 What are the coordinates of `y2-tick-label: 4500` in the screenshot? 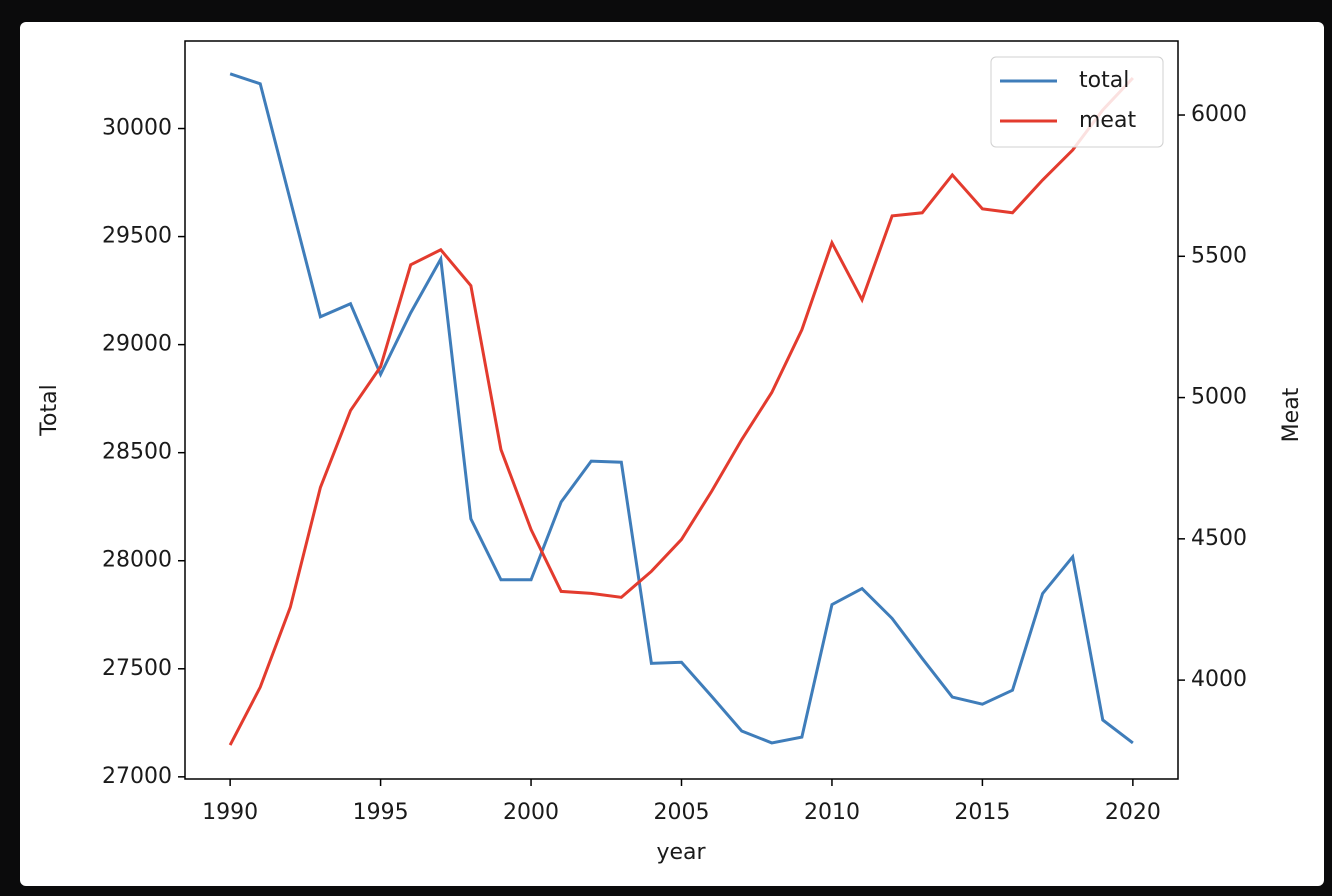 It's located at (1219, 538).